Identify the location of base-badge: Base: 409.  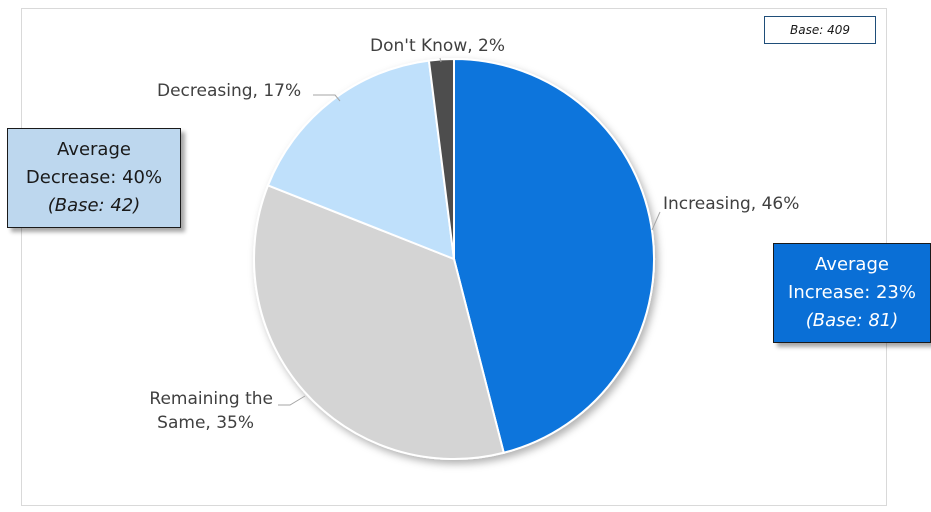
(820, 30).